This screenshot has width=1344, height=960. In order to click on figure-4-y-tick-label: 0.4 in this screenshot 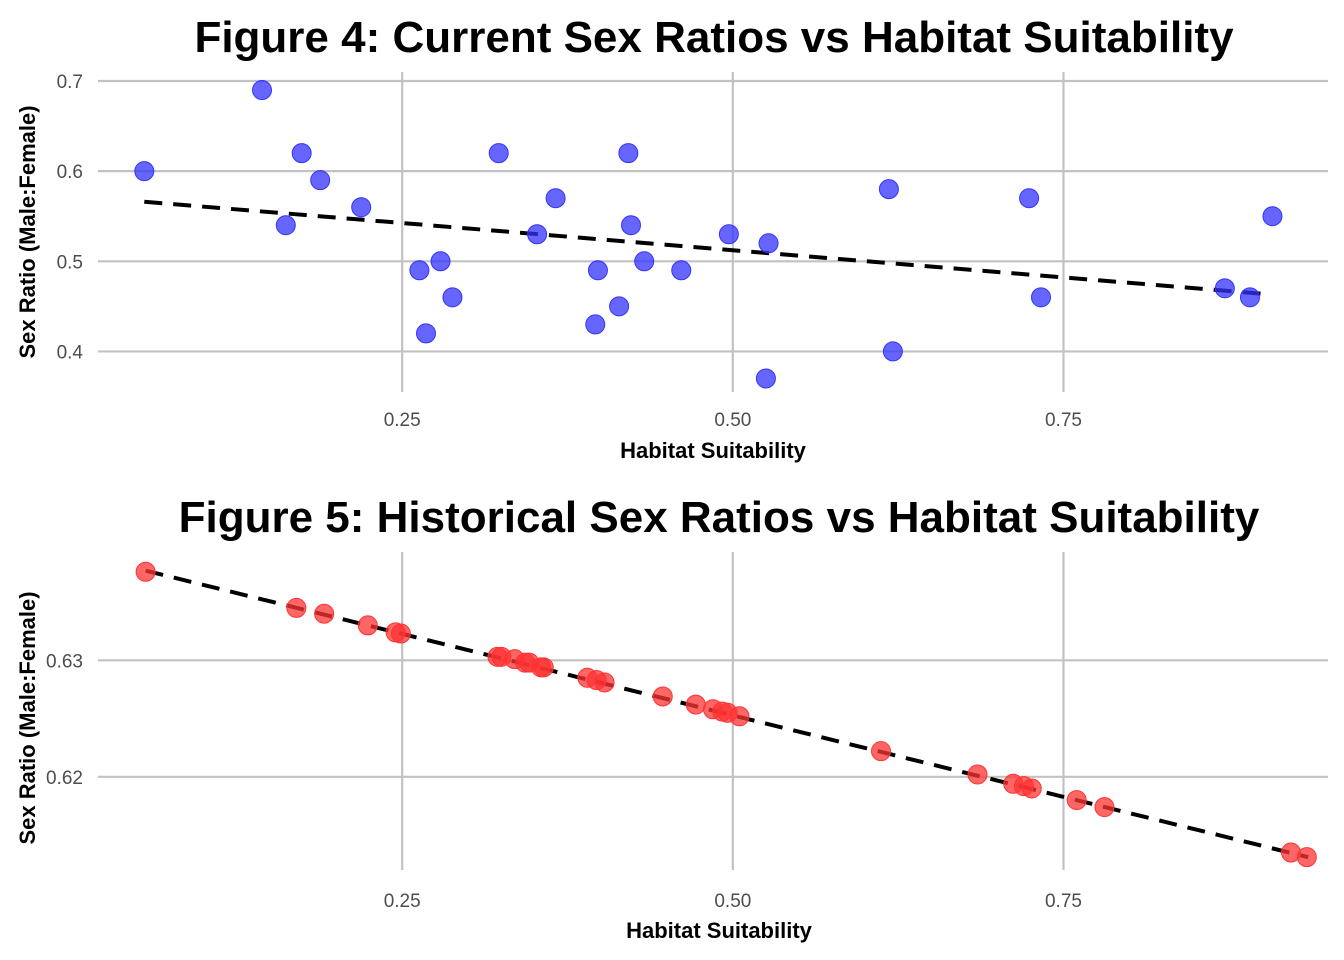, I will do `click(70, 352)`.